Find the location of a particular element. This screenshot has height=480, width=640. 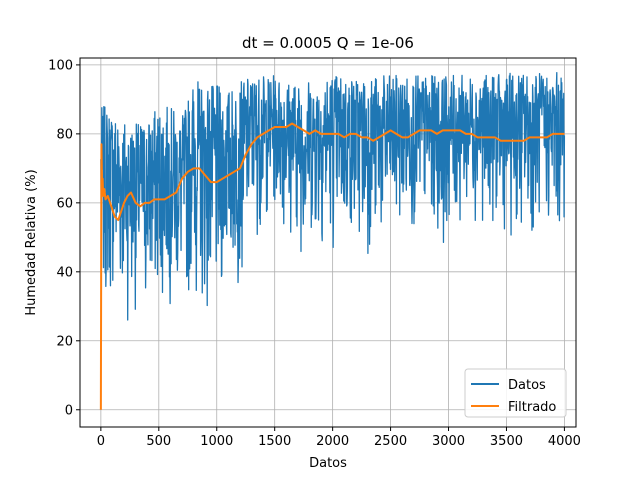

chart-title: dt = 0.0005 Q = 1e-06 is located at coordinates (328, 43).